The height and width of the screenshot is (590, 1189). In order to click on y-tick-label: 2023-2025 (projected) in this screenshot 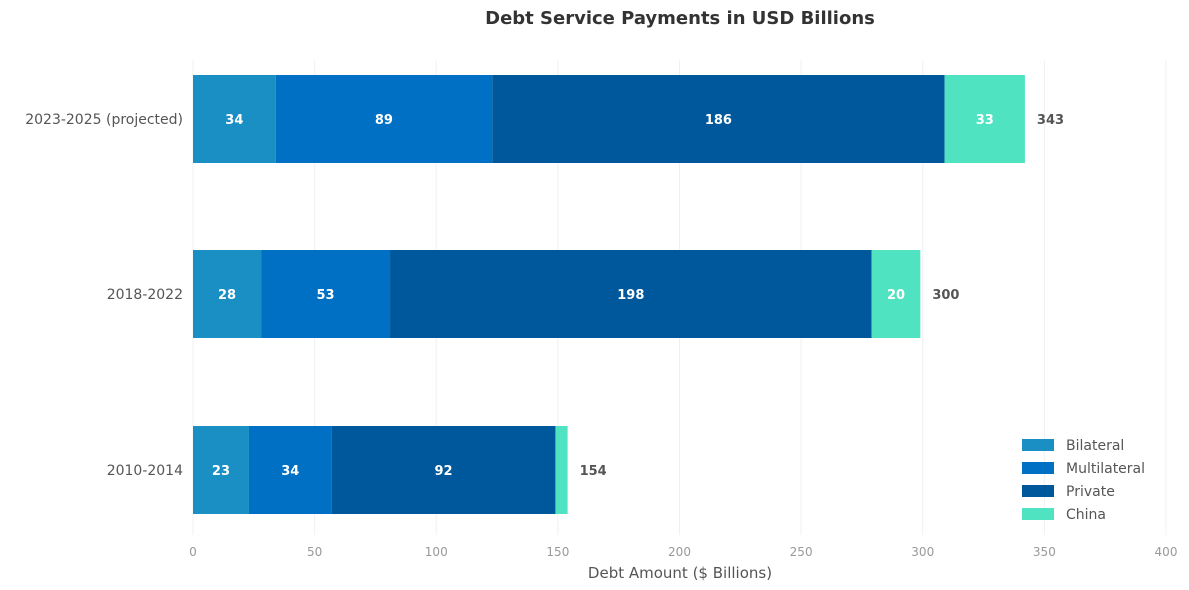, I will do `click(104, 120)`.